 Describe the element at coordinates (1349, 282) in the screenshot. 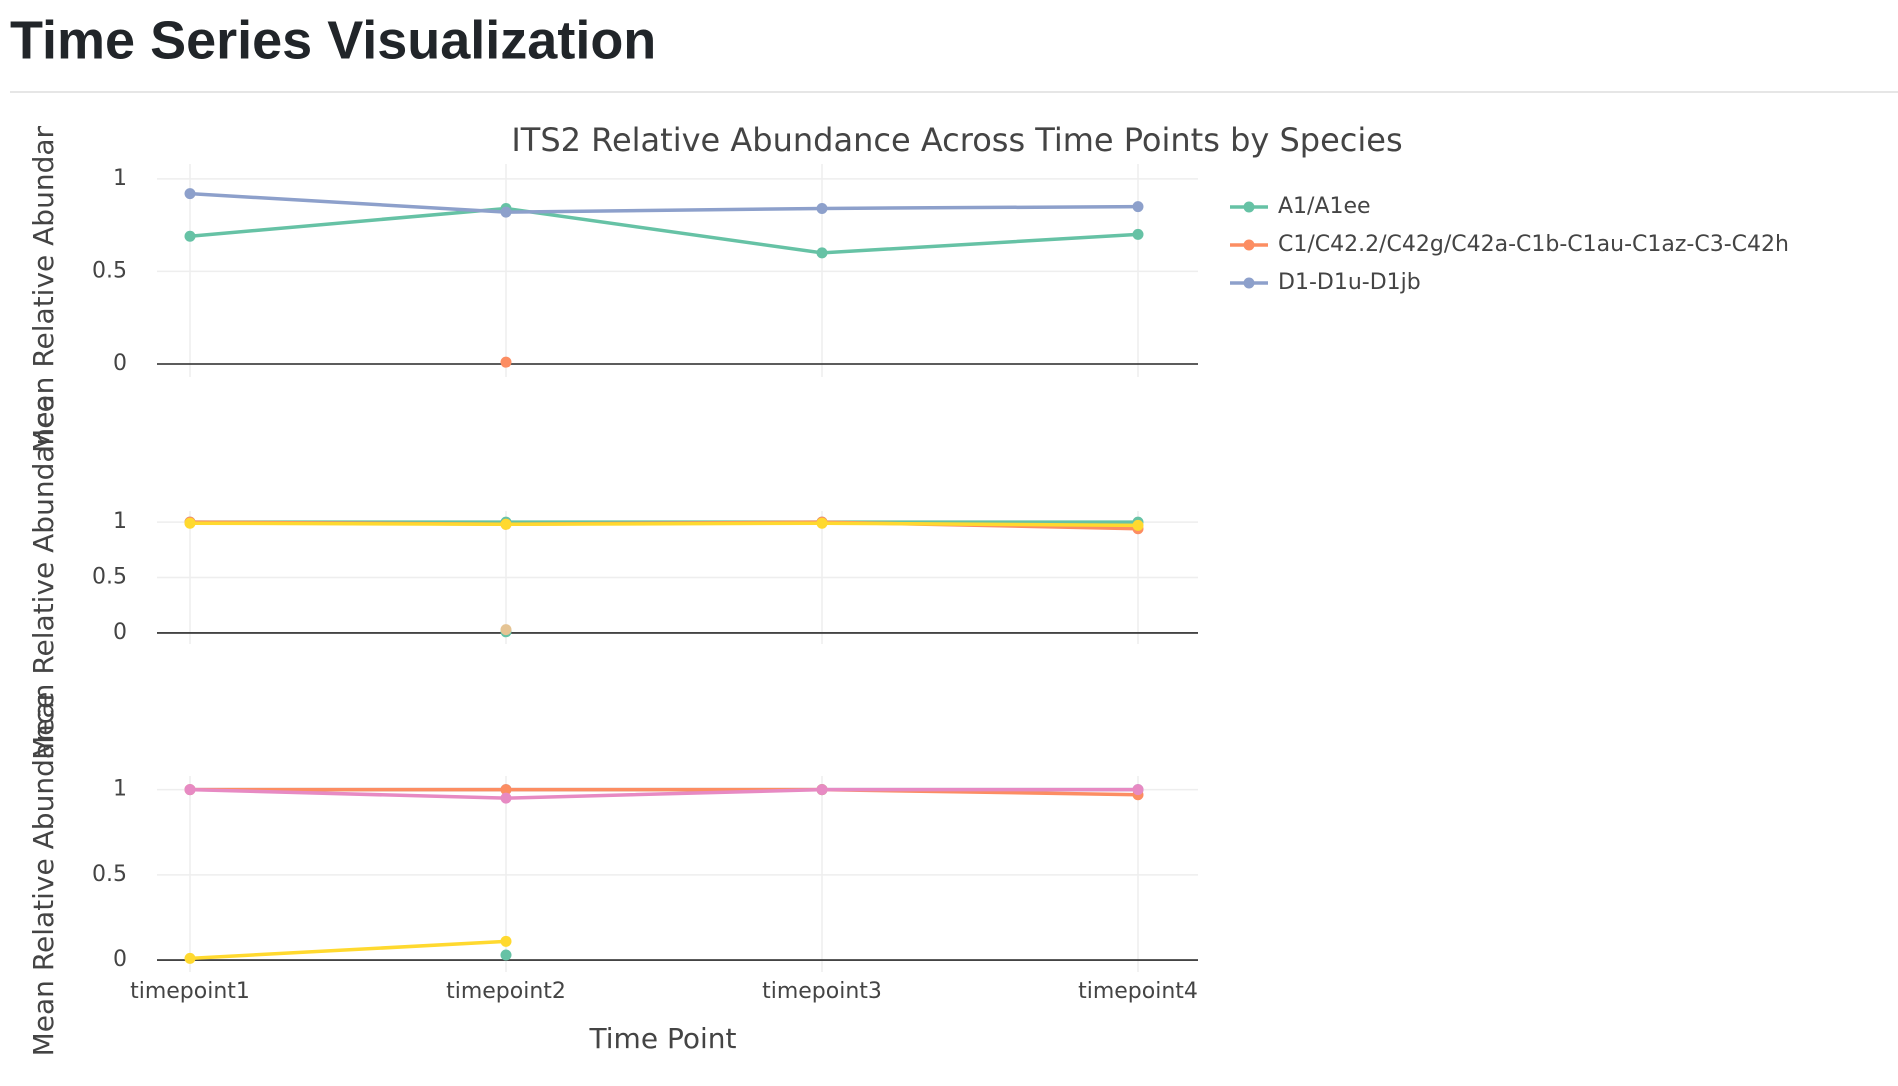

I see `legend-label: D1-D1u-D1jb` at that location.